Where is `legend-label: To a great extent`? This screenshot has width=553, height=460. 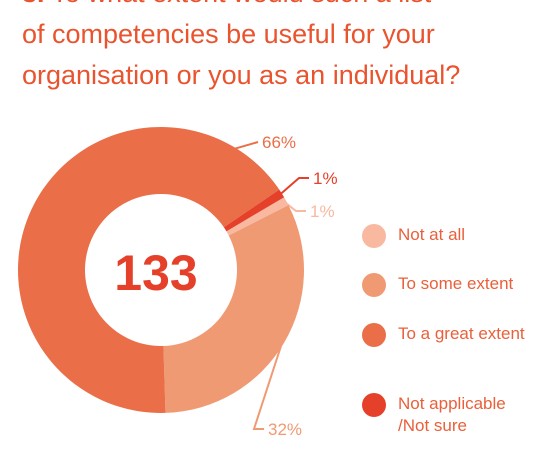
legend-label: To a great extent is located at coordinates (461, 333).